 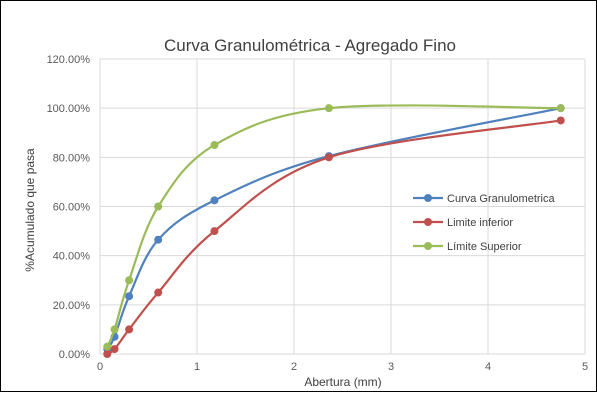 What do you see at coordinates (488, 367) in the screenshot?
I see `x-tick-label: 4` at bounding box center [488, 367].